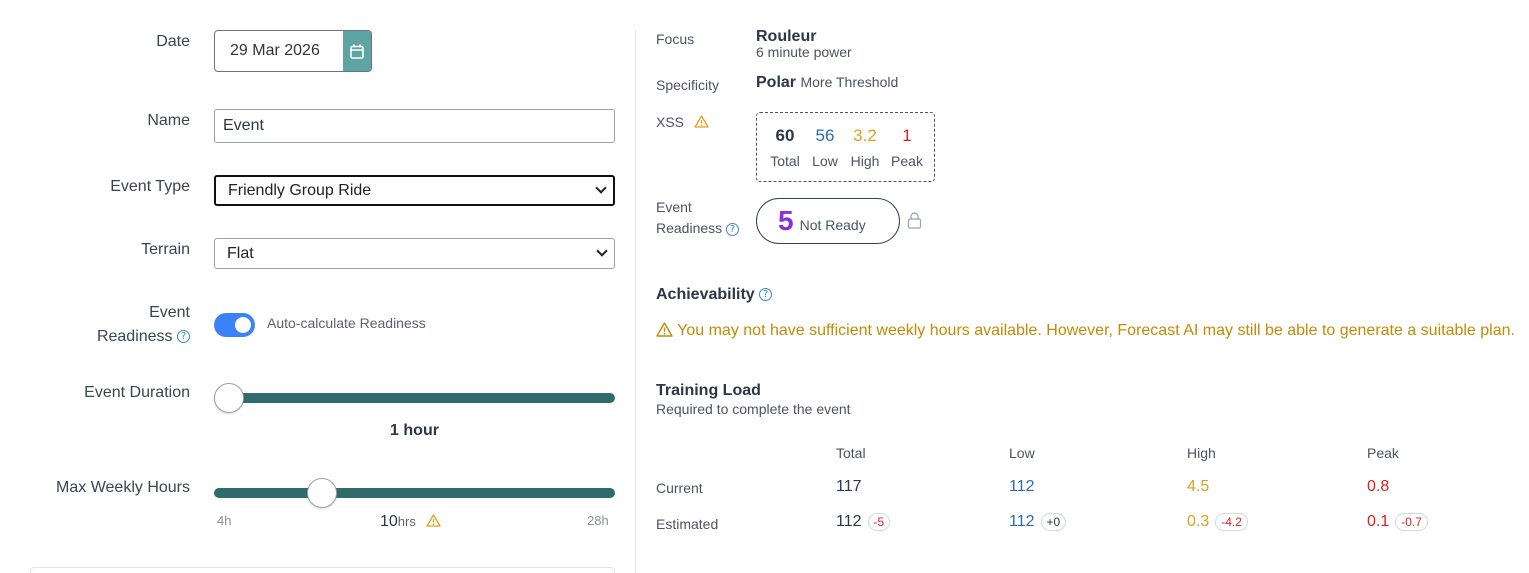 The image size is (1529, 573). I want to click on column-divider, so click(635, 301).